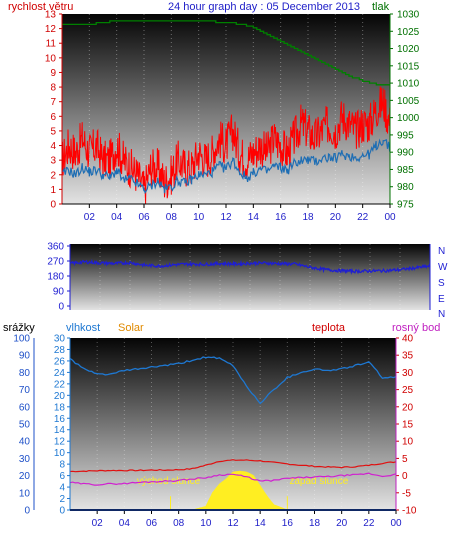 Image resolution: width=464 pixels, height=555 pixels. I want to click on temperature-tick-label: -5, so click(406, 493).